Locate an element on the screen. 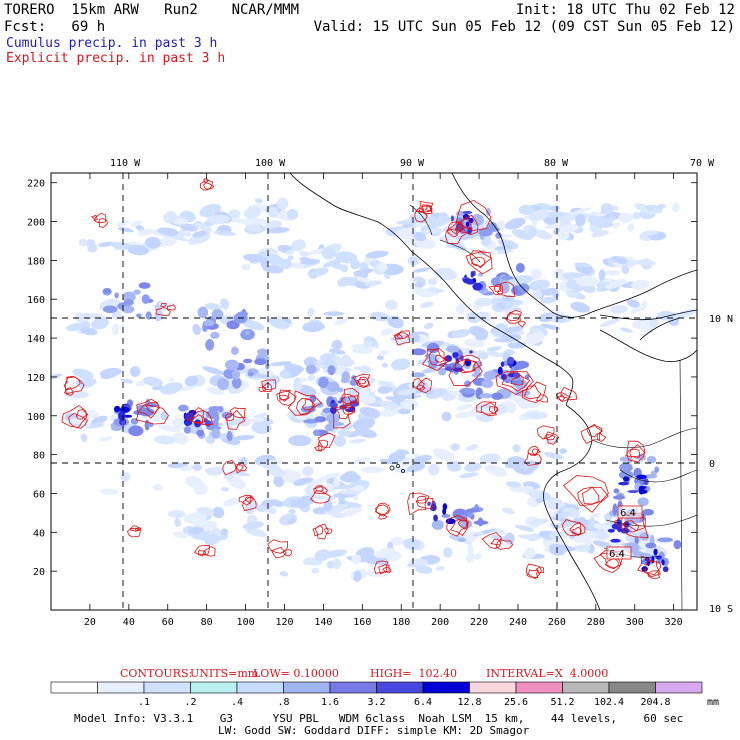 This screenshot has width=740, height=740. x-tick-label: 60 is located at coordinates (168, 622).